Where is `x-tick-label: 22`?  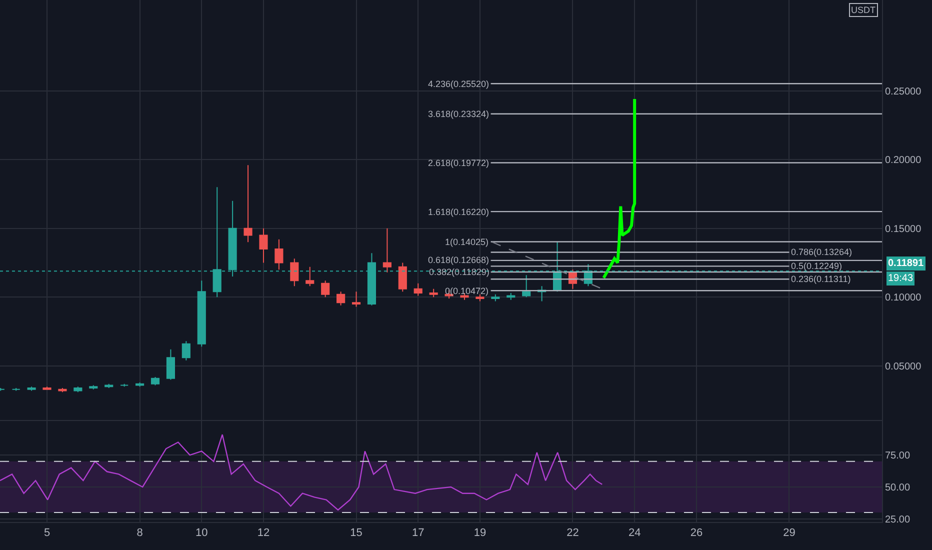 x-tick-label: 22 is located at coordinates (572, 533).